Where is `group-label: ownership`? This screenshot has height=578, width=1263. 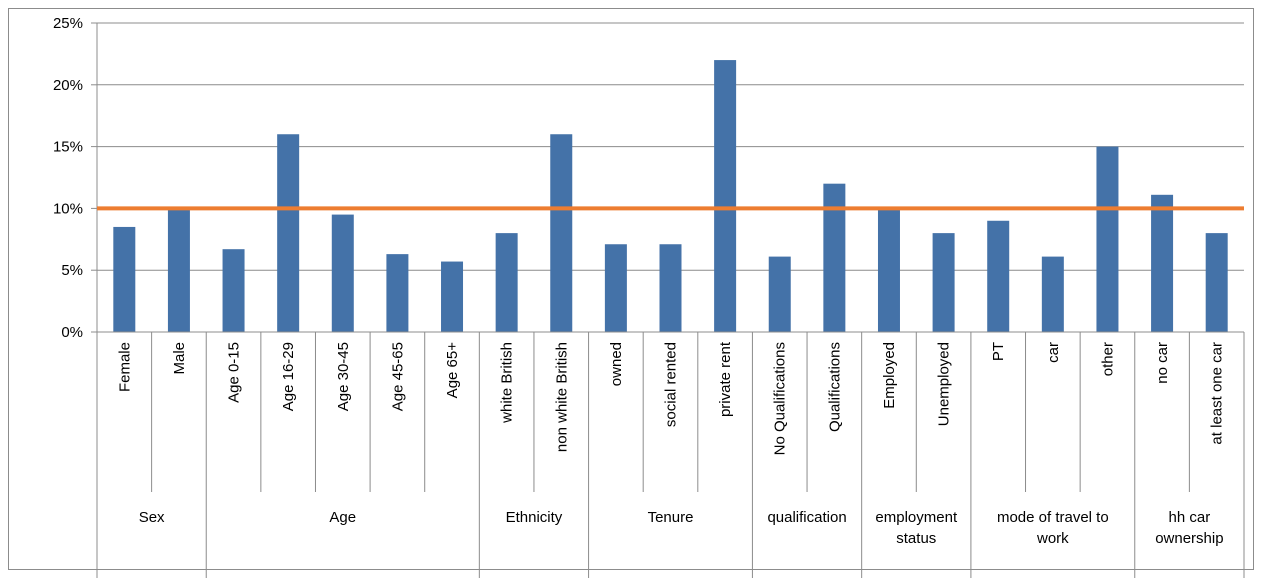
group-label: ownership is located at coordinates (1189, 538).